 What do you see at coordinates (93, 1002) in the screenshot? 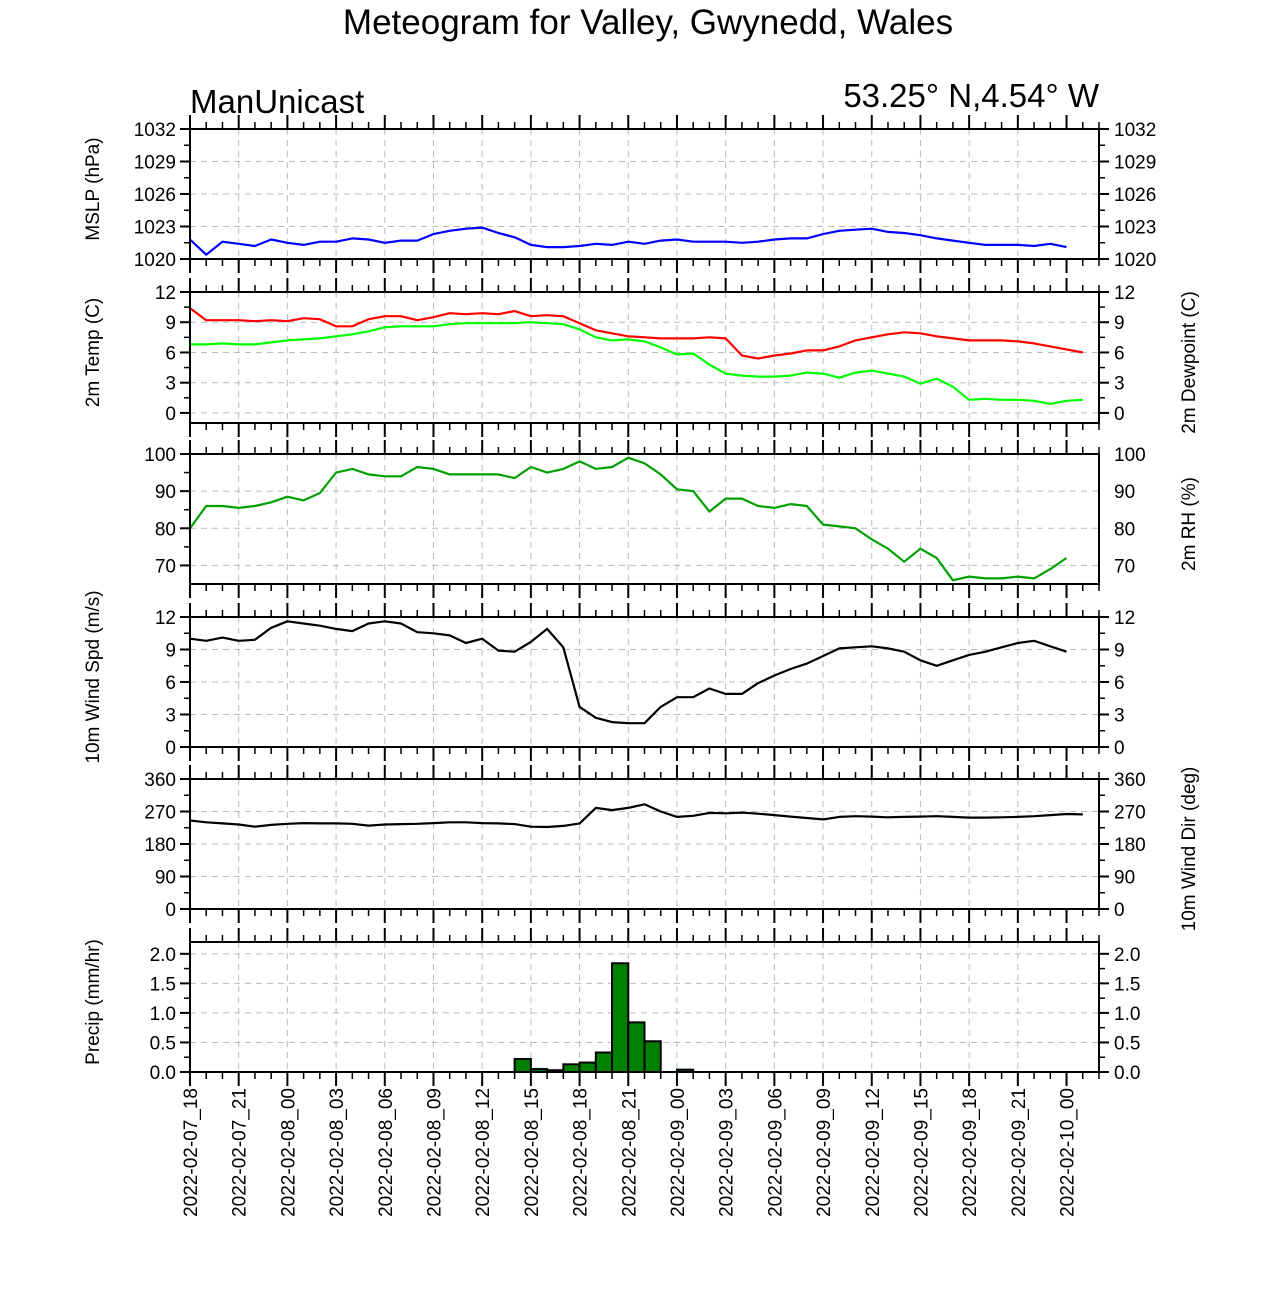
I see `y-axis-title-left: Precip (mm/hr)` at bounding box center [93, 1002].